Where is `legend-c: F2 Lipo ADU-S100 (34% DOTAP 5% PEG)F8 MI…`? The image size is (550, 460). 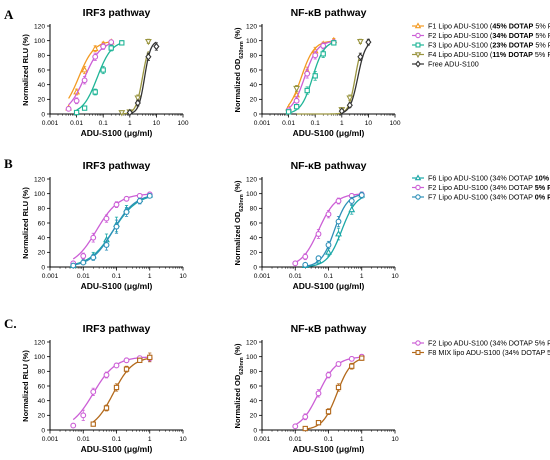
legend-c: F2 Lipo ADU-S100 (34% DOTAP 5% PEG)F8 MI… is located at coordinates (481, 348).